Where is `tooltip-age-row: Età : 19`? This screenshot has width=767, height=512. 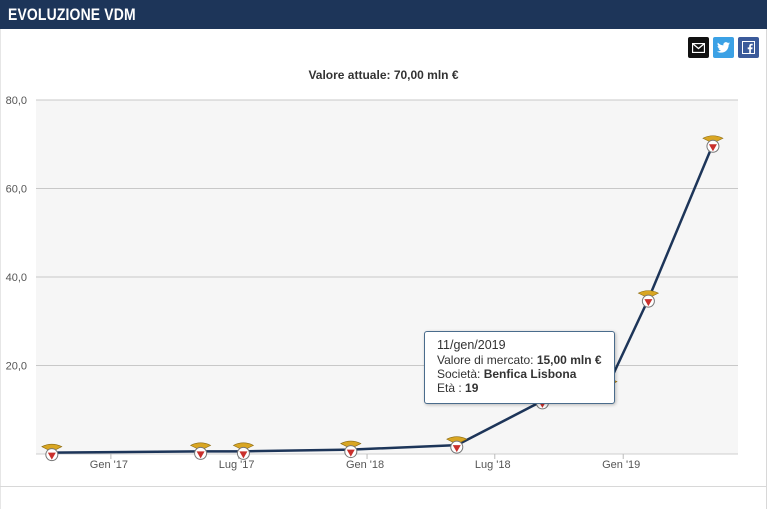
tooltip-age-row: Età : 19 is located at coordinates (525, 388).